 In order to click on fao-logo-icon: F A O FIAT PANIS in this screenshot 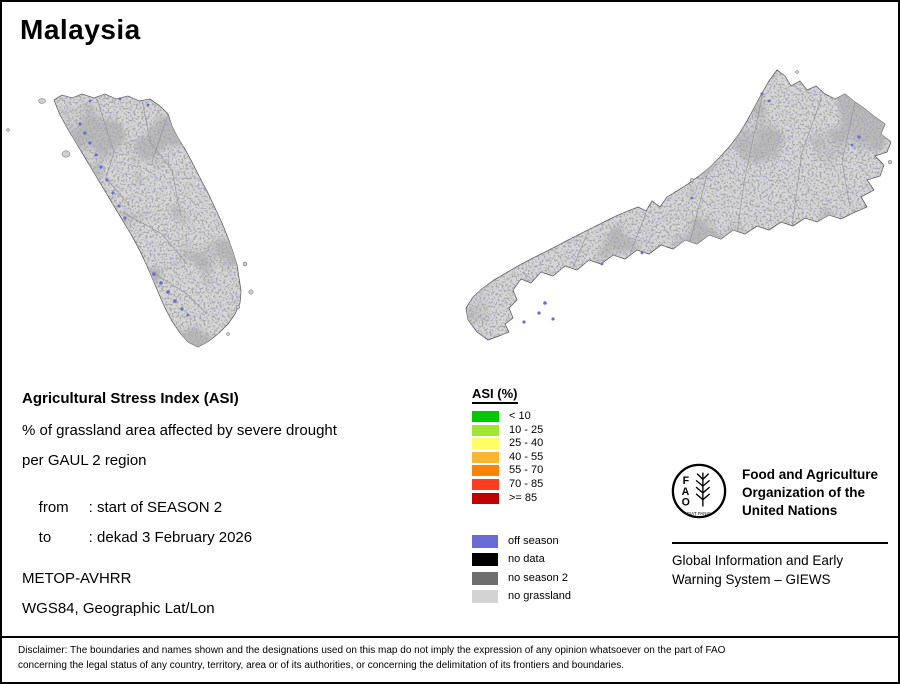, I will do `click(699, 491)`.